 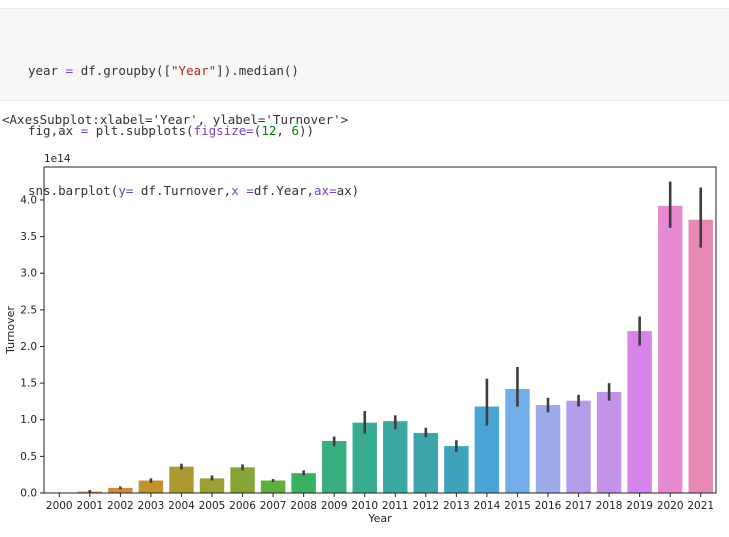 What do you see at coordinates (334, 466) in the screenshot?
I see `bar-2009` at bounding box center [334, 466].